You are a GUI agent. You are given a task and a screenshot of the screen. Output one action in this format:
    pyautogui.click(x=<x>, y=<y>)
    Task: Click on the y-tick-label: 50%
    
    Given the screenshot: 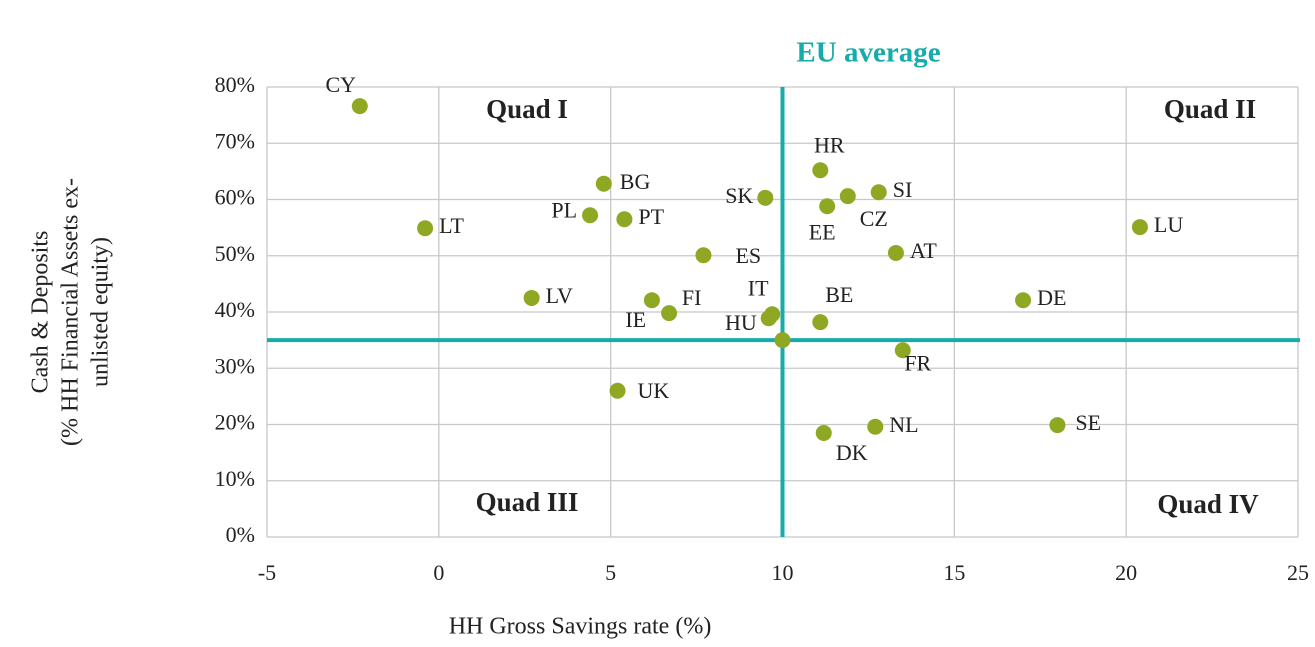 What is the action you would take?
    pyautogui.click(x=235, y=253)
    